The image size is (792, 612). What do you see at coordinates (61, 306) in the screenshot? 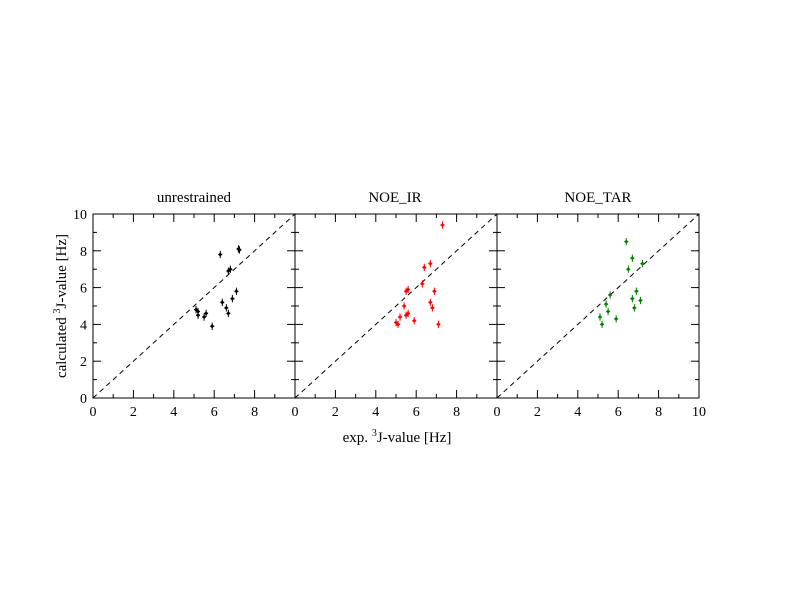
I see `y-axis-label: calculated 3J-value [Hz]` at bounding box center [61, 306].